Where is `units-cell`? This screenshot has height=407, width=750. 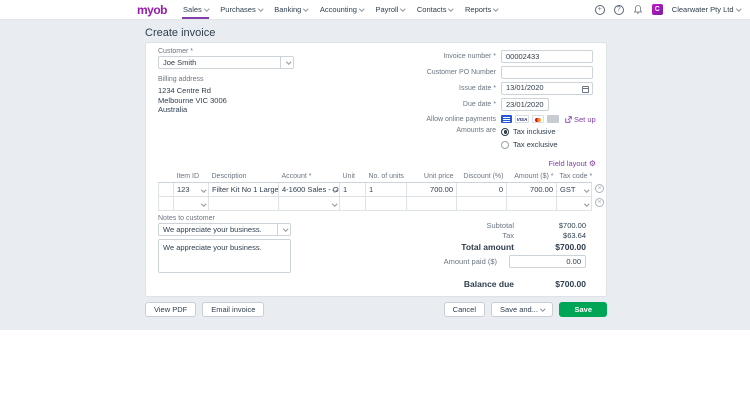
units-cell is located at coordinates (386, 203).